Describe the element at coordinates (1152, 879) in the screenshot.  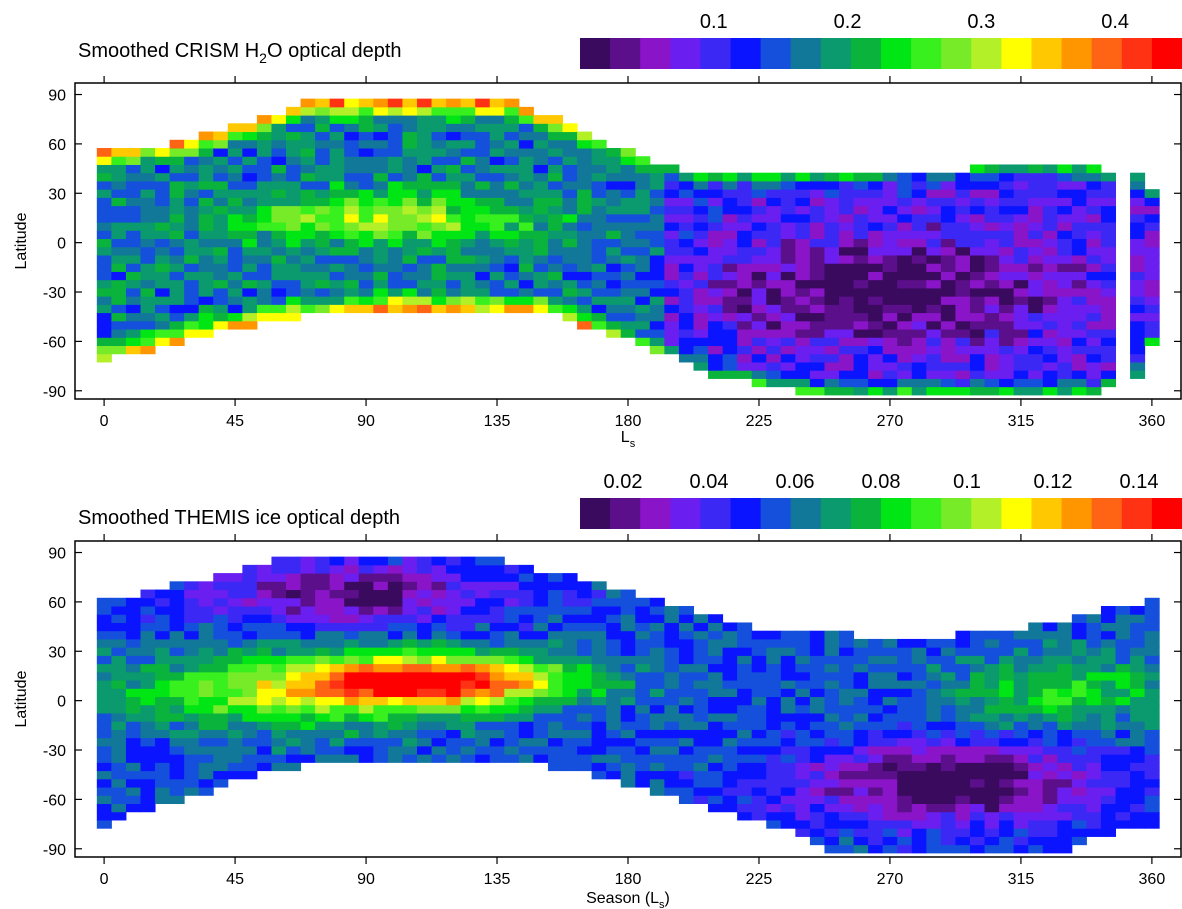
I see `x-tick-label: 360` at that location.